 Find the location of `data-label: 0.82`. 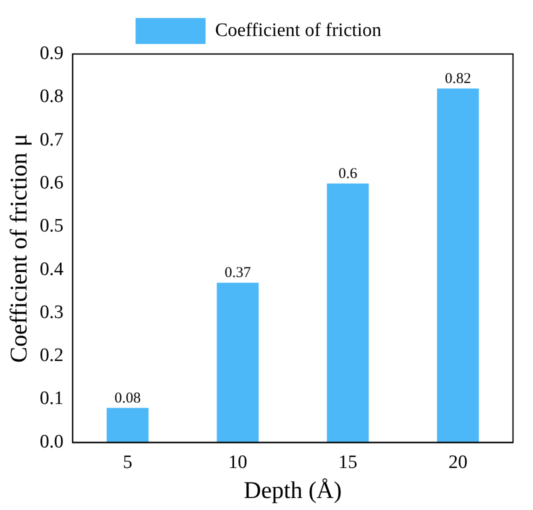

data-label: 0.82 is located at coordinates (458, 78).